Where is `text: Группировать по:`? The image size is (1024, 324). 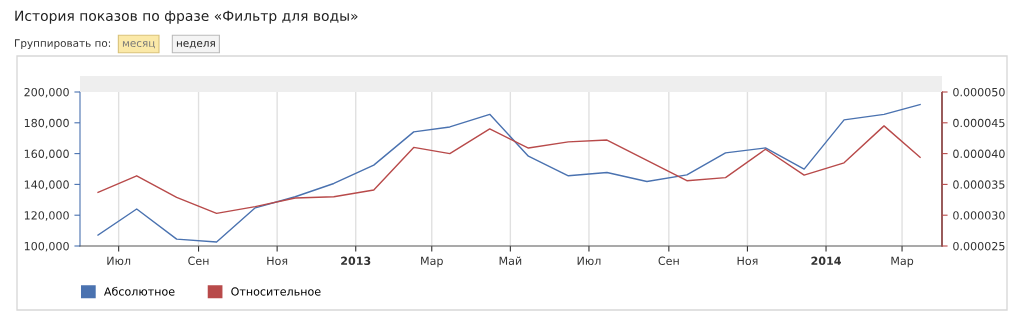 text: Группировать по: is located at coordinates (63, 44).